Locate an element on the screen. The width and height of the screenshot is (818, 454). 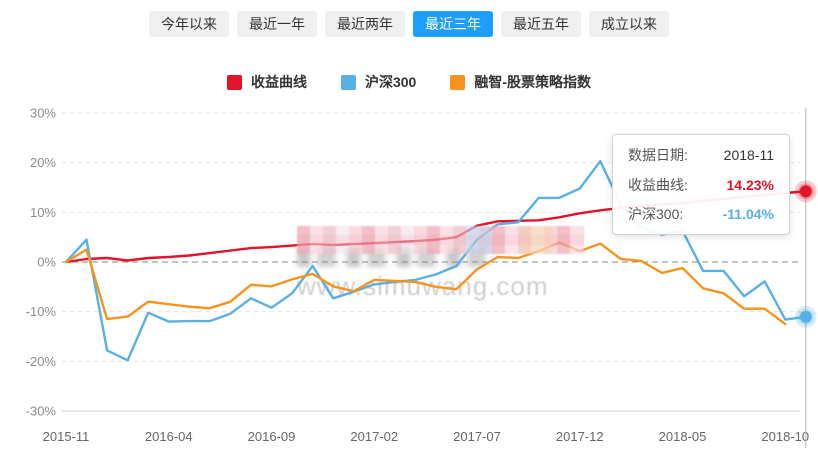
tab-3-years: 最近三年 is located at coordinates (453, 24).